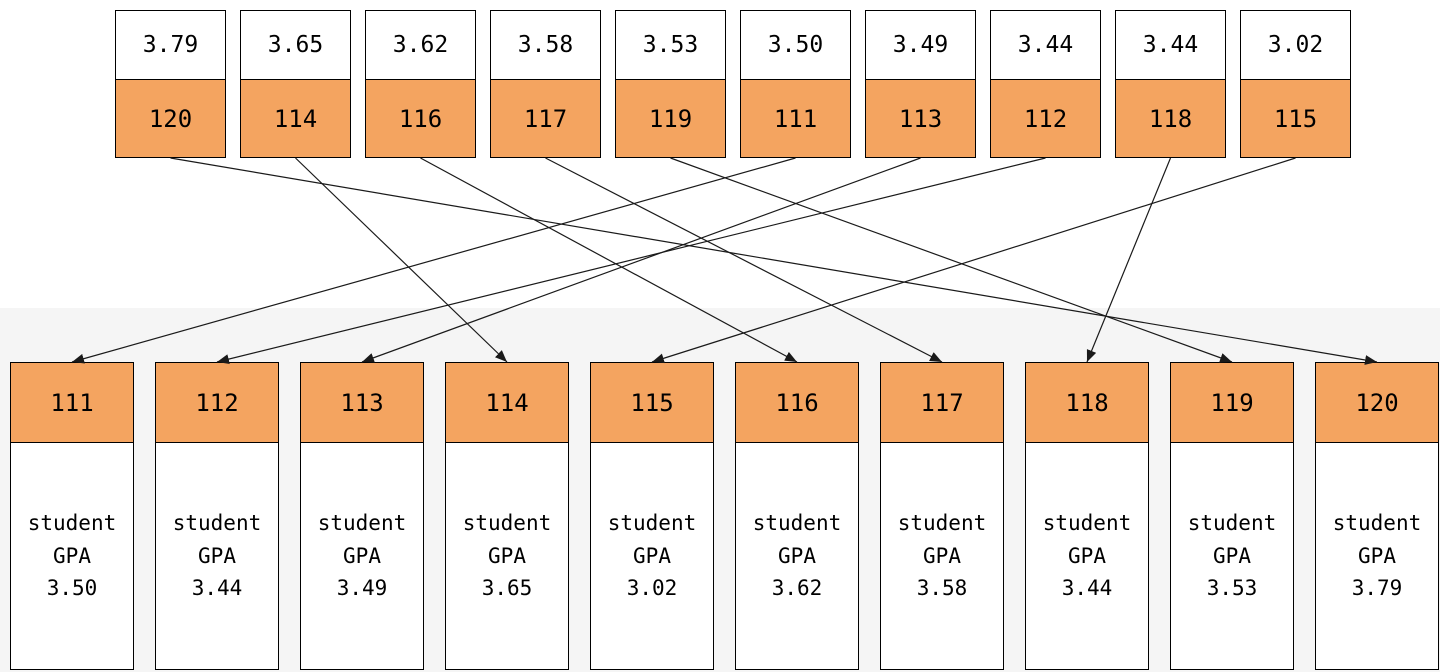 Image resolution: width=1440 pixels, height=672 pixels. I want to click on bucket-box: 116 student GPA 3.62, so click(797, 516).